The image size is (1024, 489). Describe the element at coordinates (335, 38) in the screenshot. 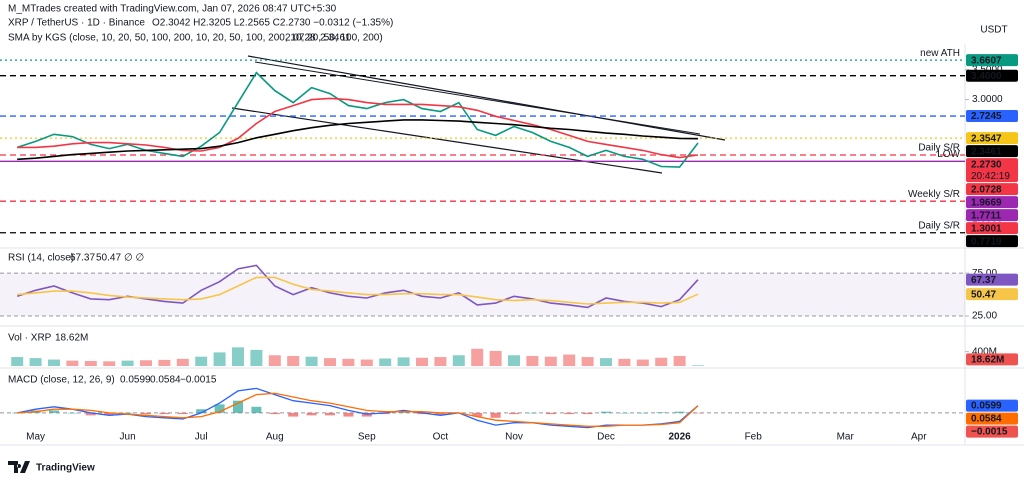

I see `sma-value: 2.3461` at that location.